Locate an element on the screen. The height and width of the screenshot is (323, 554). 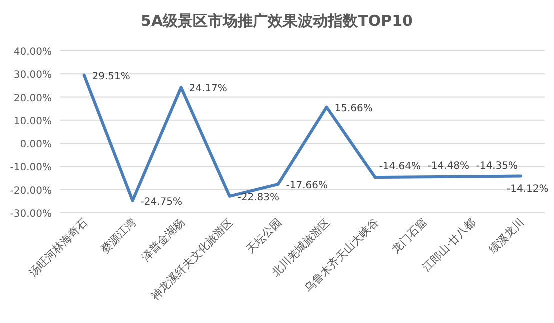
y-tick-label: -10.00% is located at coordinates (31, 168).